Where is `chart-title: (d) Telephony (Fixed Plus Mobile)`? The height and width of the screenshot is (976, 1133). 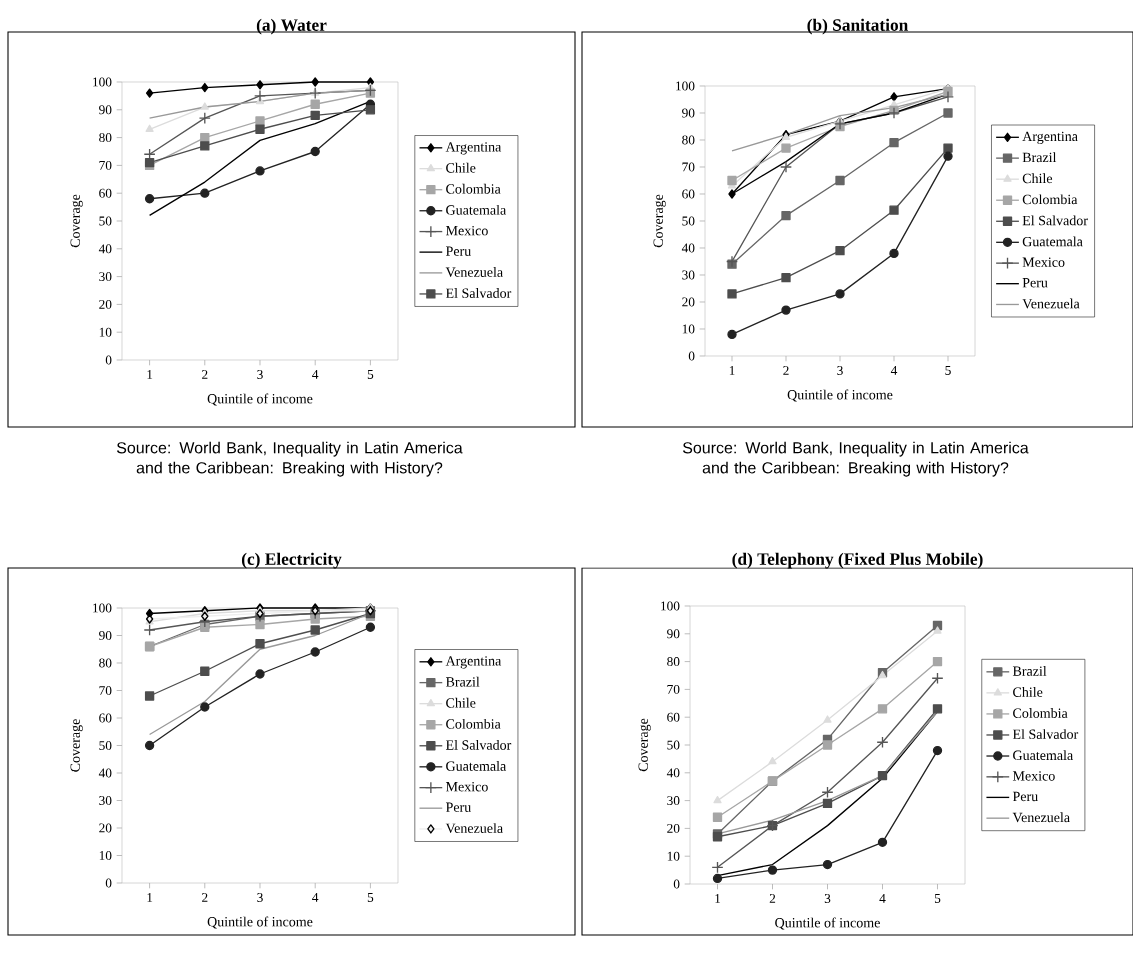 chart-title: (d) Telephony (Fixed Plus Mobile) is located at coordinates (857, 560).